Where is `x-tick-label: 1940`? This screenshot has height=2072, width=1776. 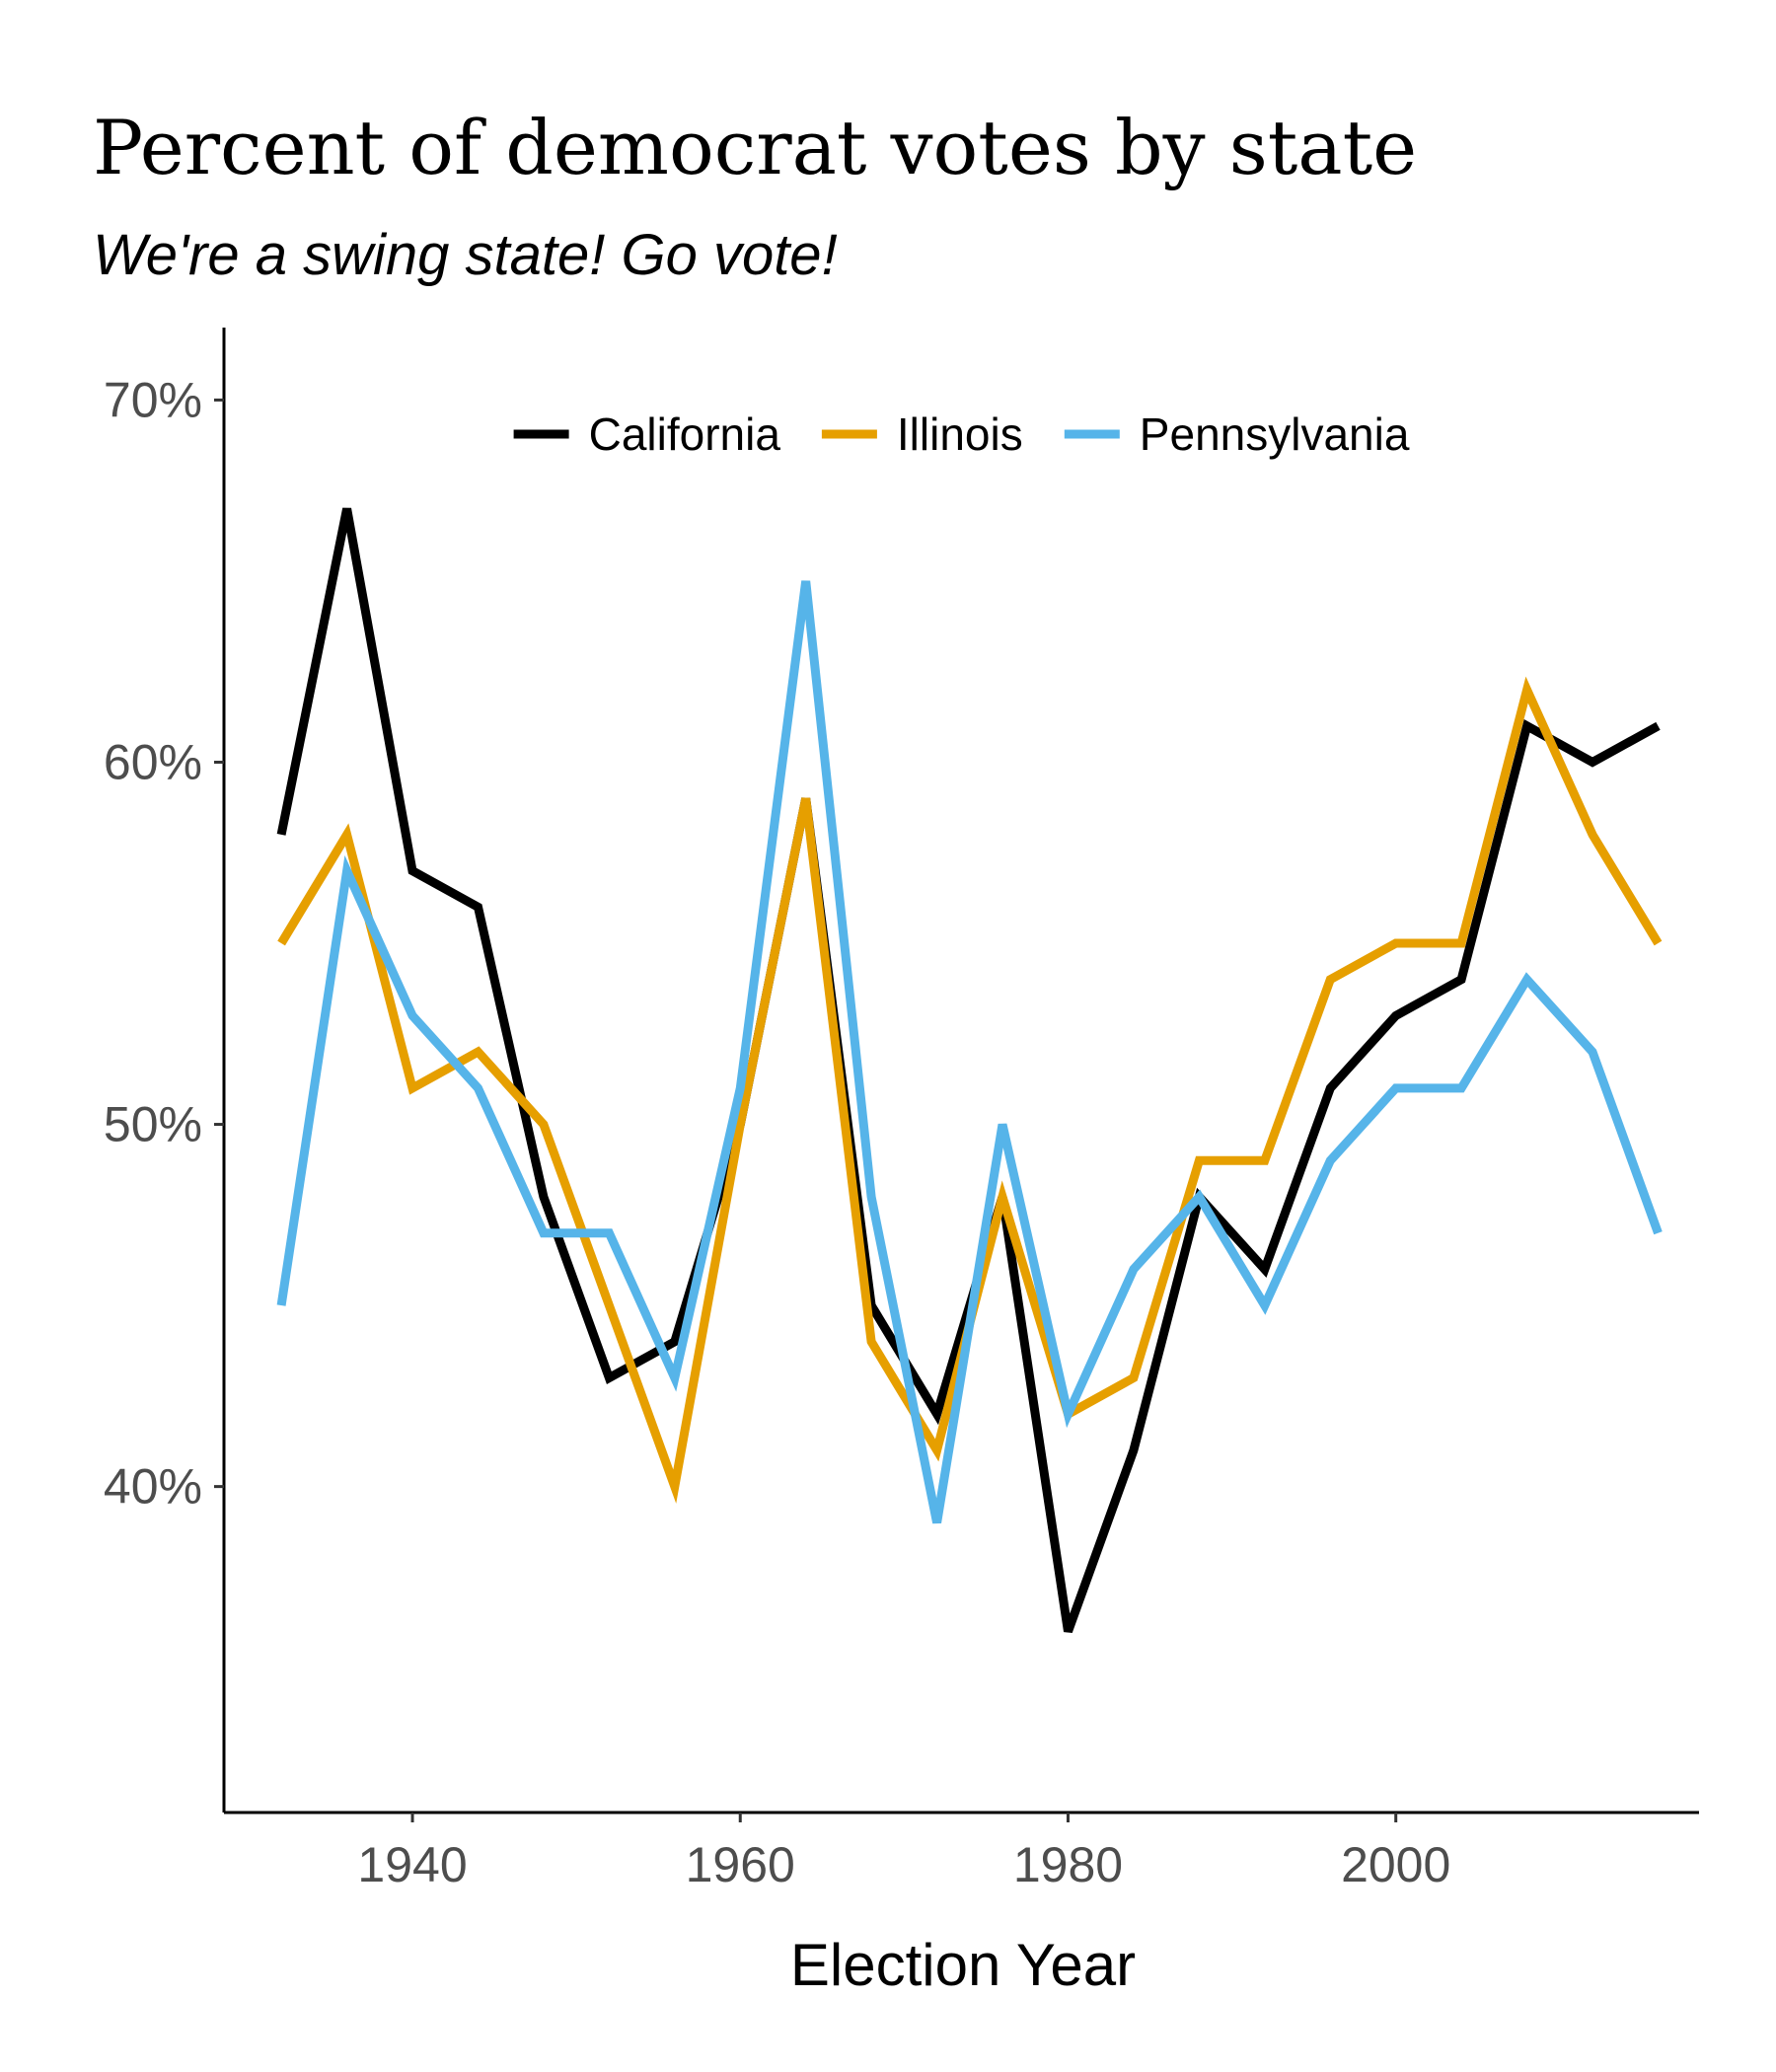 x-tick-label: 1940 is located at coordinates (412, 1865).